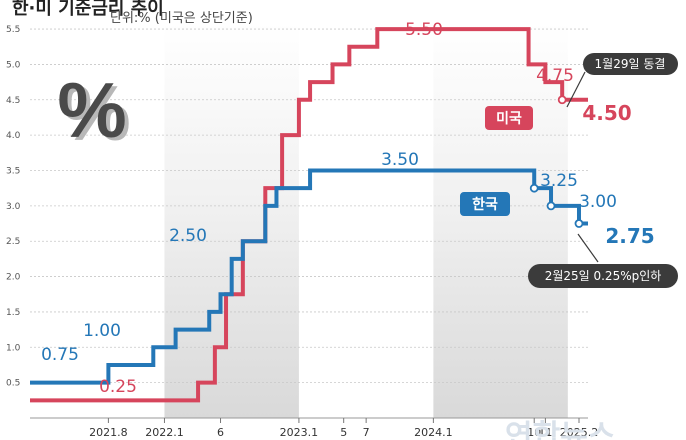 This screenshot has height=440, width=686. What do you see at coordinates (630, 64) in the screenshot?
I see `svg-text: 1월29일 동결` at bounding box center [630, 64].